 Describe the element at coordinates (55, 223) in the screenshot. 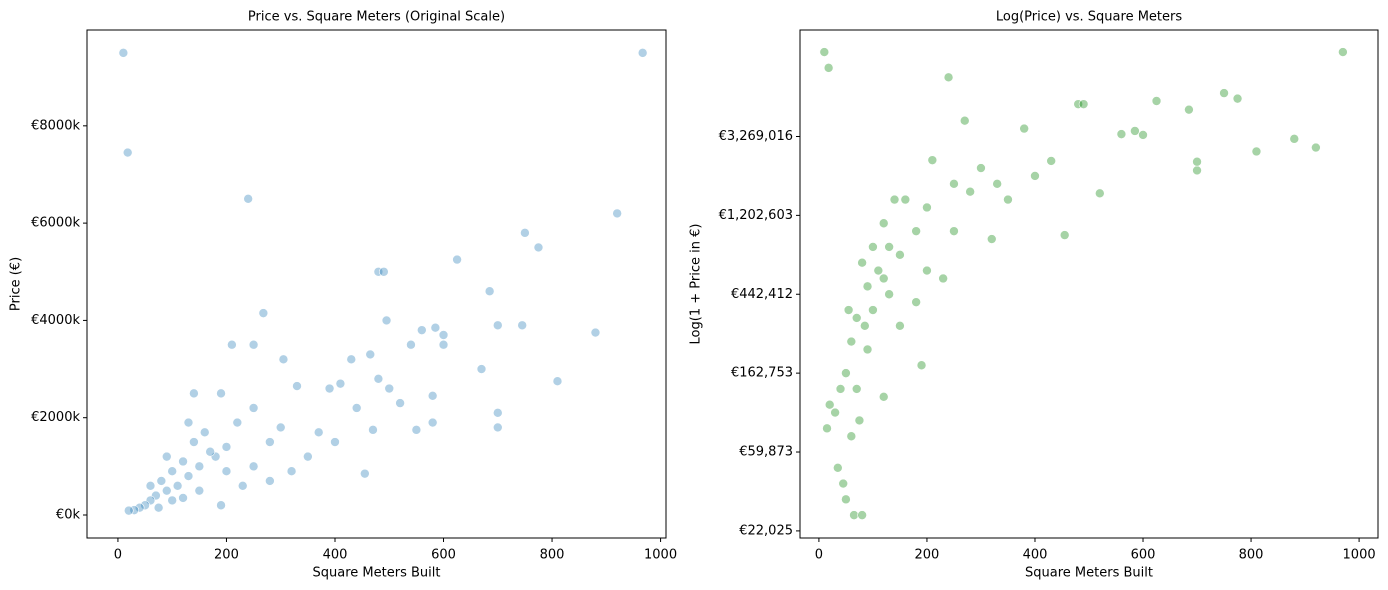

I see `y-tick-label: €6000k` at that location.